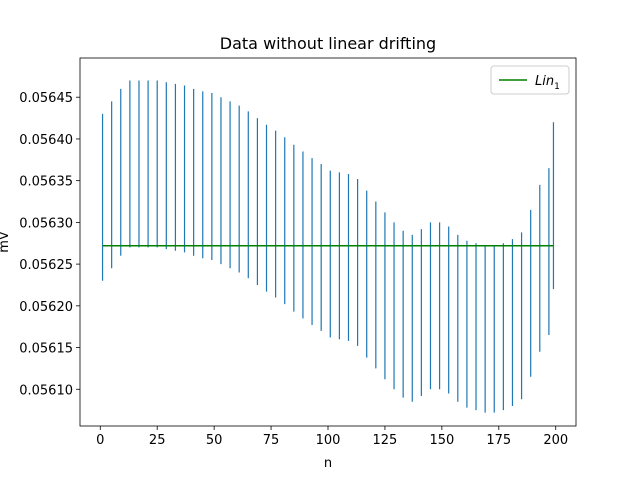  I want to click on x-axis-label: n, so click(328, 463).